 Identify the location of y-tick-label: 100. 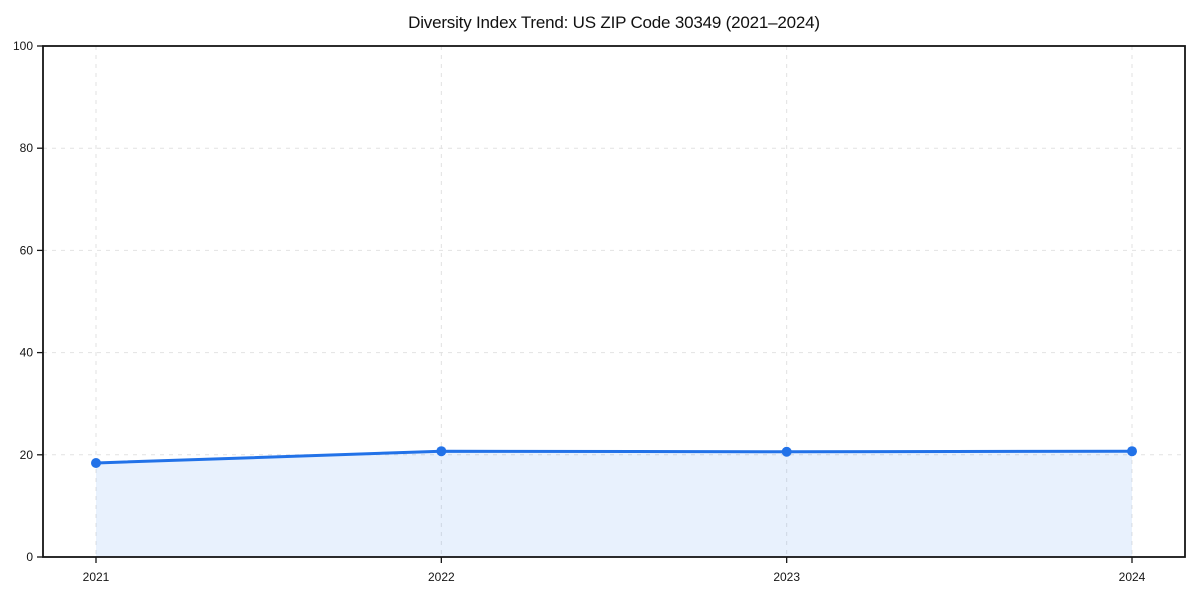
(23, 46).